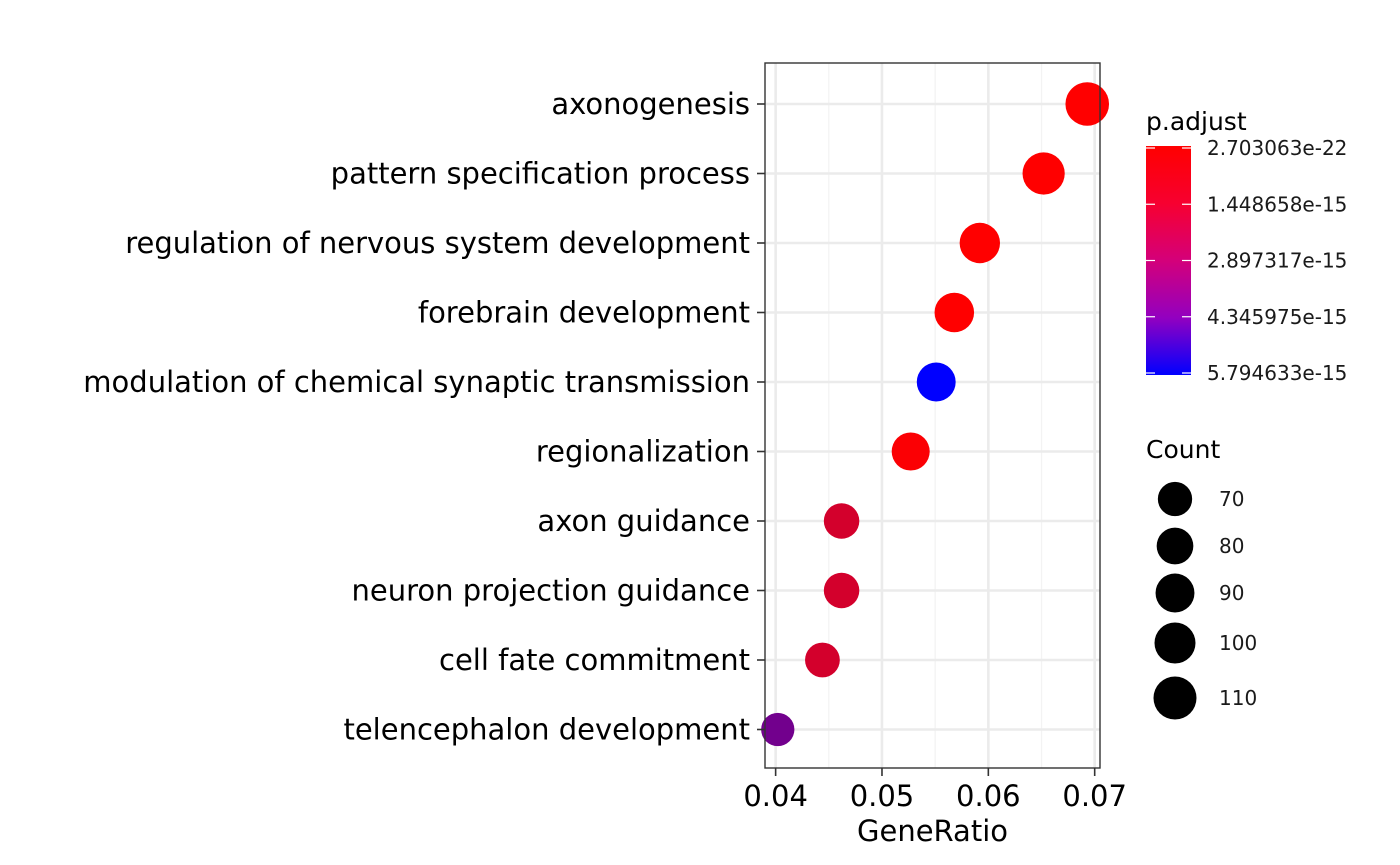 The image size is (1400, 865). Describe the element at coordinates (1094, 796) in the screenshot. I see `x-tick-label: 0.07` at that location.